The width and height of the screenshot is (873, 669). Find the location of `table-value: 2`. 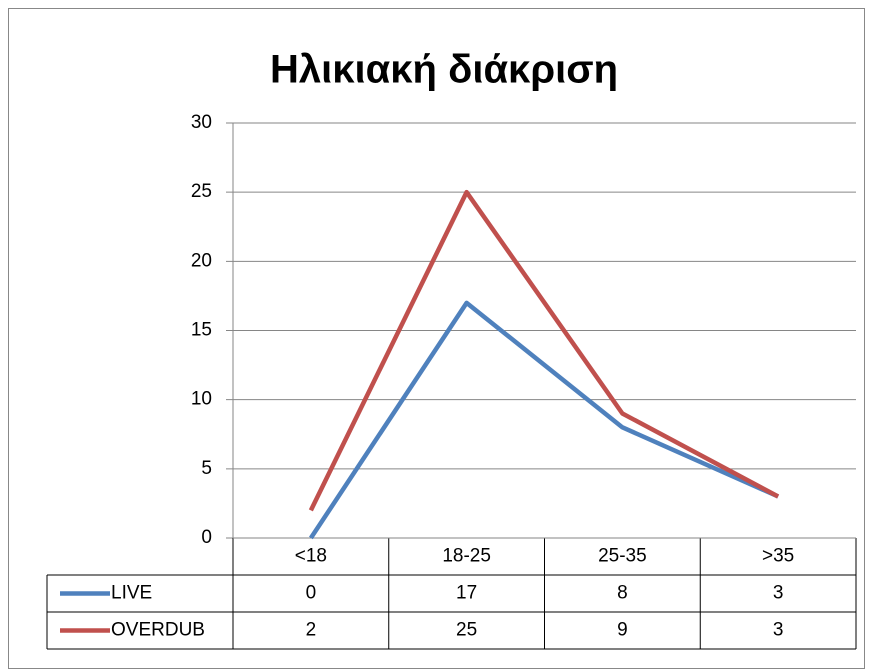

table-value: 2 is located at coordinates (311, 630).